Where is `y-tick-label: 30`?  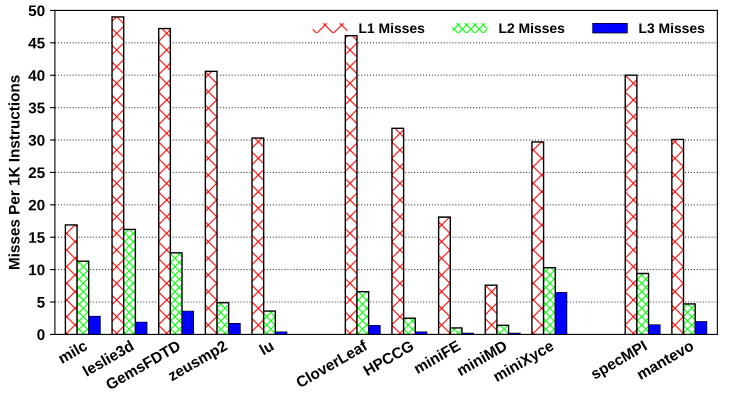 y-tick-label: 30 is located at coordinates (36, 140).